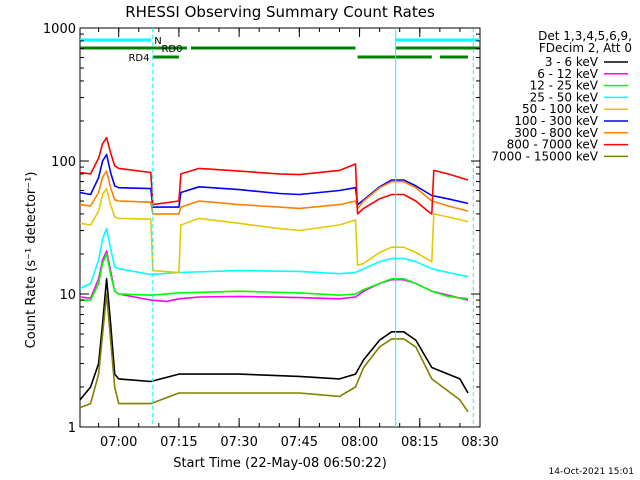 The image size is (640, 480). What do you see at coordinates (63, 162) in the screenshot?
I see `y-tick-label: 100` at bounding box center [63, 162].